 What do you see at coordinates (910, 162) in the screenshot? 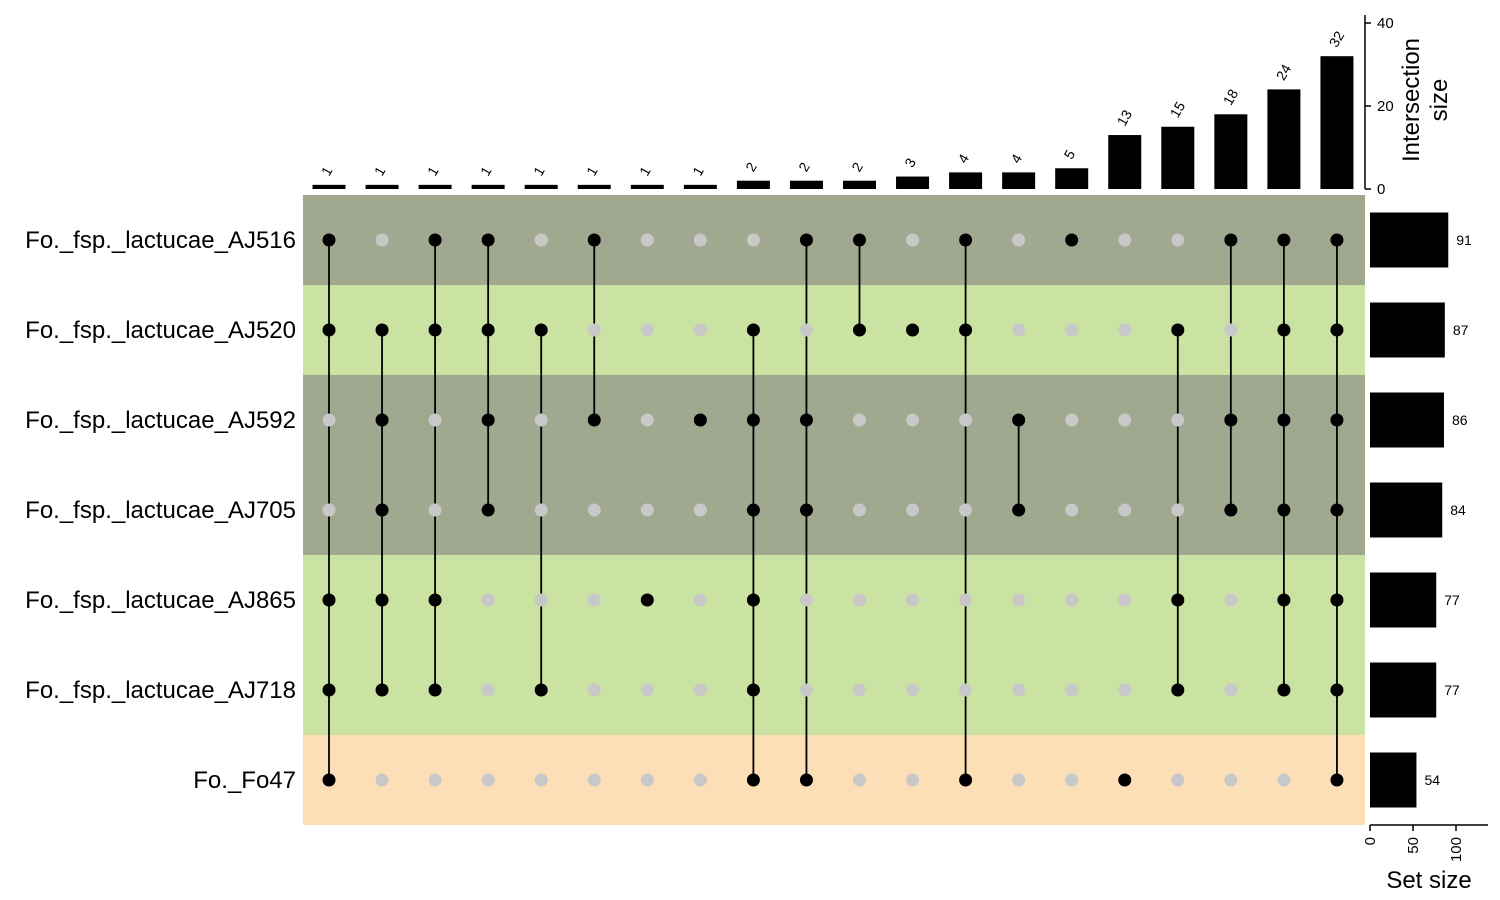
I see `intersection-size-label: 3` at bounding box center [910, 162].